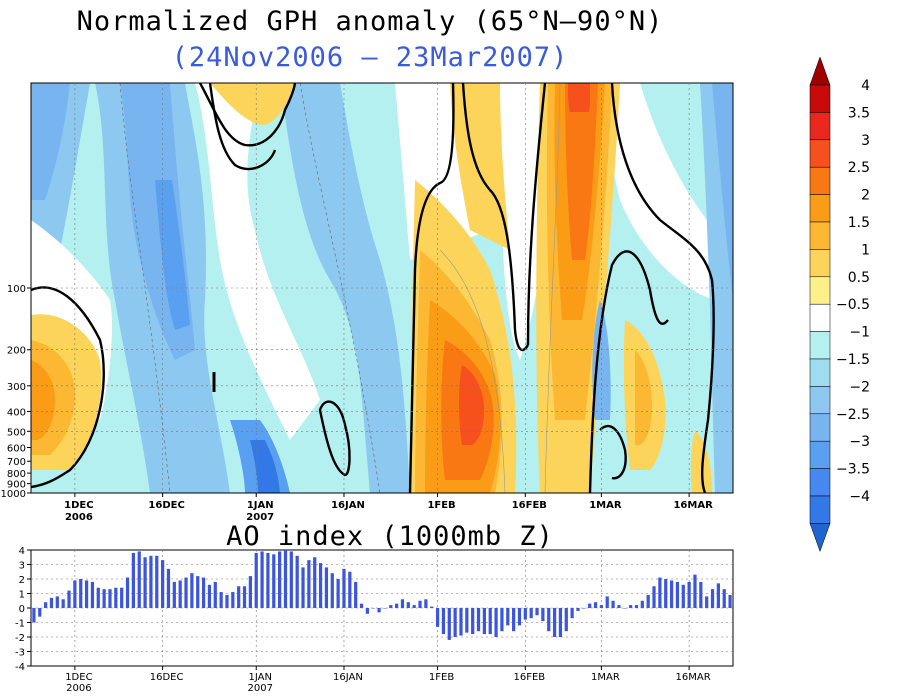  Describe the element at coordinates (859, 168) in the screenshot. I see `colorbar-label: 2.5` at that location.